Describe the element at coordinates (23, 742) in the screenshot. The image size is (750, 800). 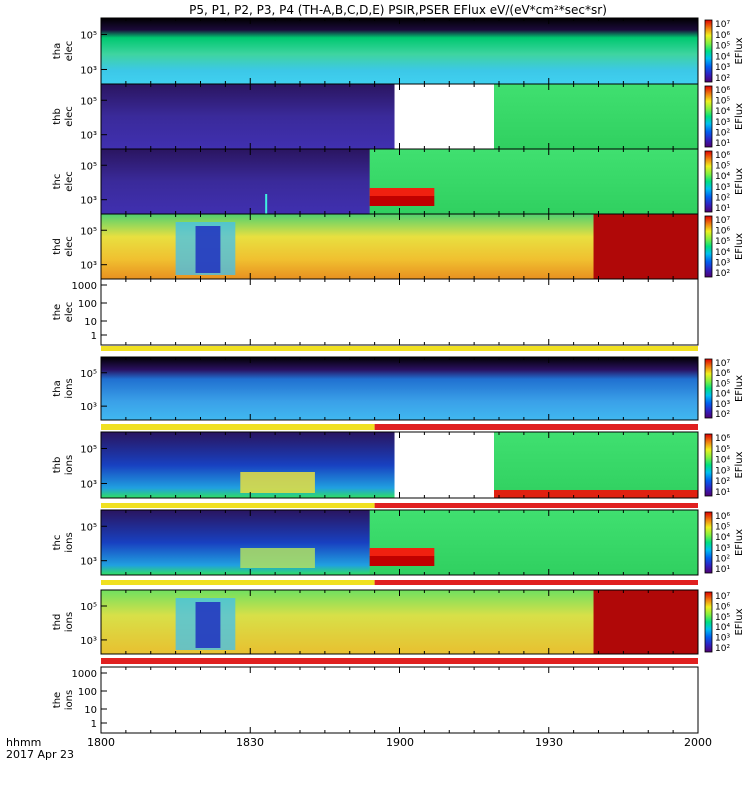
I see `x-axis-label: hhmm` at that location.